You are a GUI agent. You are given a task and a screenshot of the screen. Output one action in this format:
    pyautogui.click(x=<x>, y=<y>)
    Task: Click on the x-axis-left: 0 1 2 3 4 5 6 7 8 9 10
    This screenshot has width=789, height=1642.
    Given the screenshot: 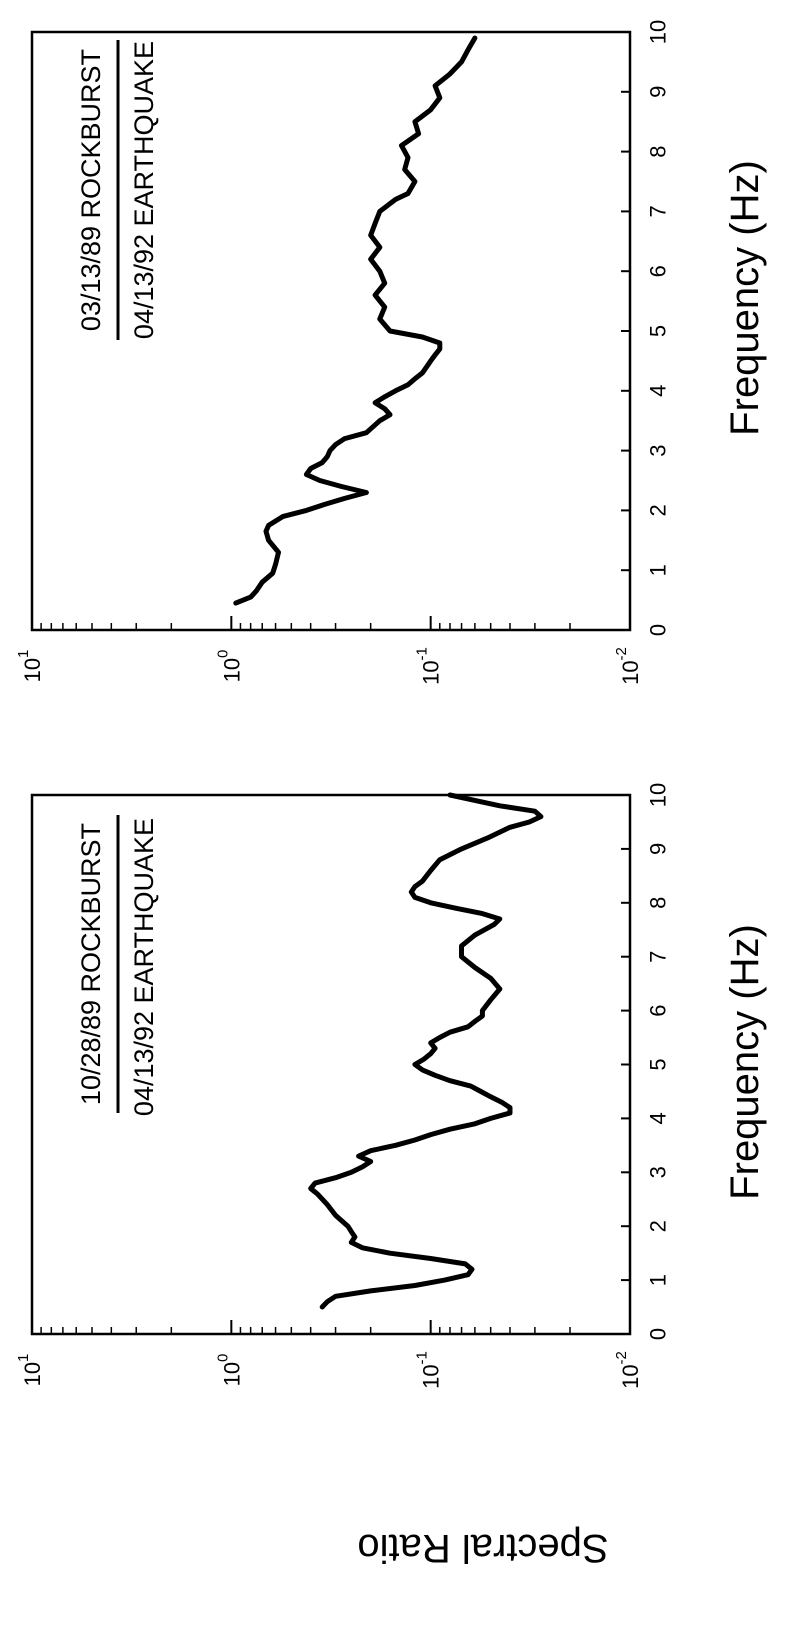 What is the action you would take?
    pyautogui.click(x=646, y=1061)
    